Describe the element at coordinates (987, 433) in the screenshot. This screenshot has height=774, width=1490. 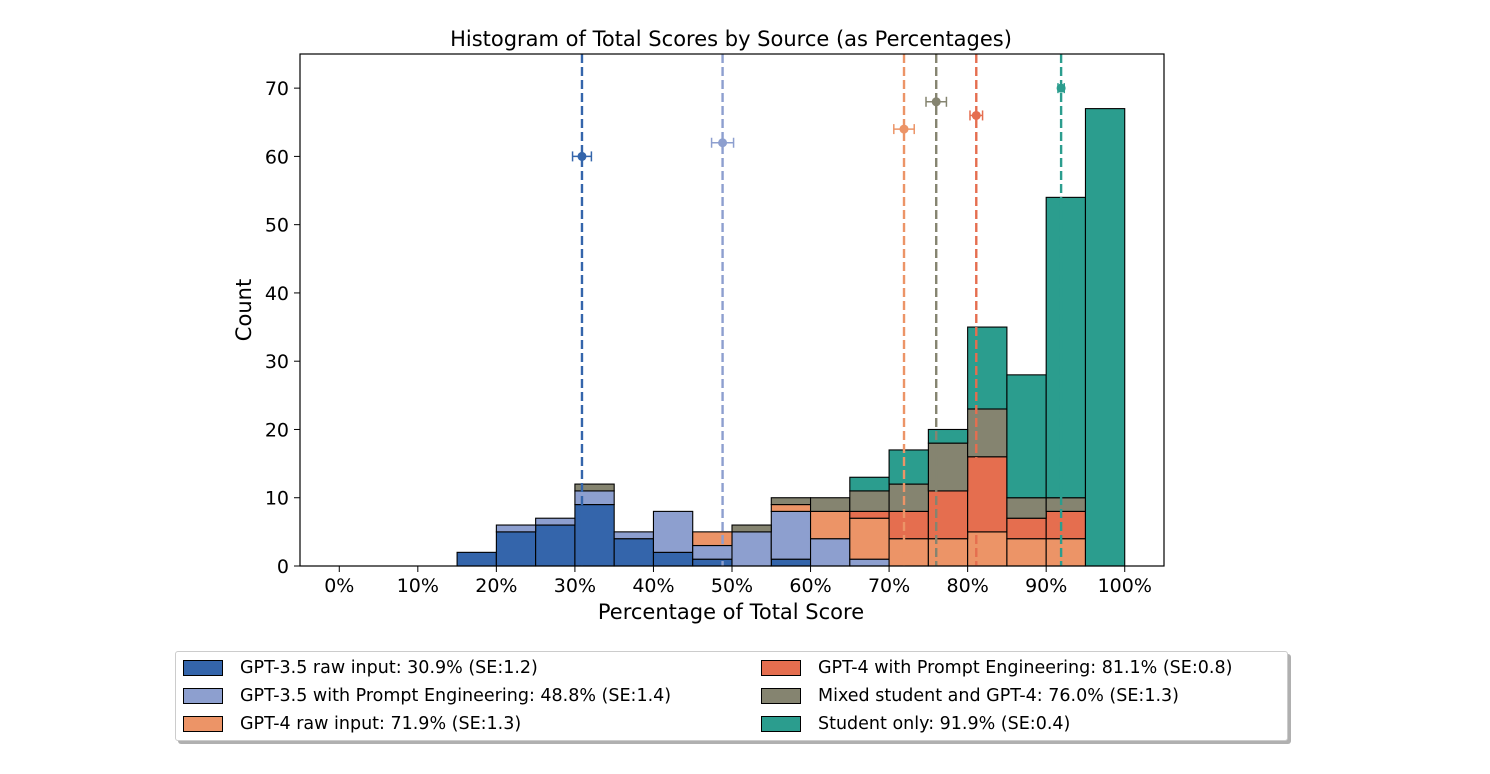
I see `bar-series4-bin16` at that location.